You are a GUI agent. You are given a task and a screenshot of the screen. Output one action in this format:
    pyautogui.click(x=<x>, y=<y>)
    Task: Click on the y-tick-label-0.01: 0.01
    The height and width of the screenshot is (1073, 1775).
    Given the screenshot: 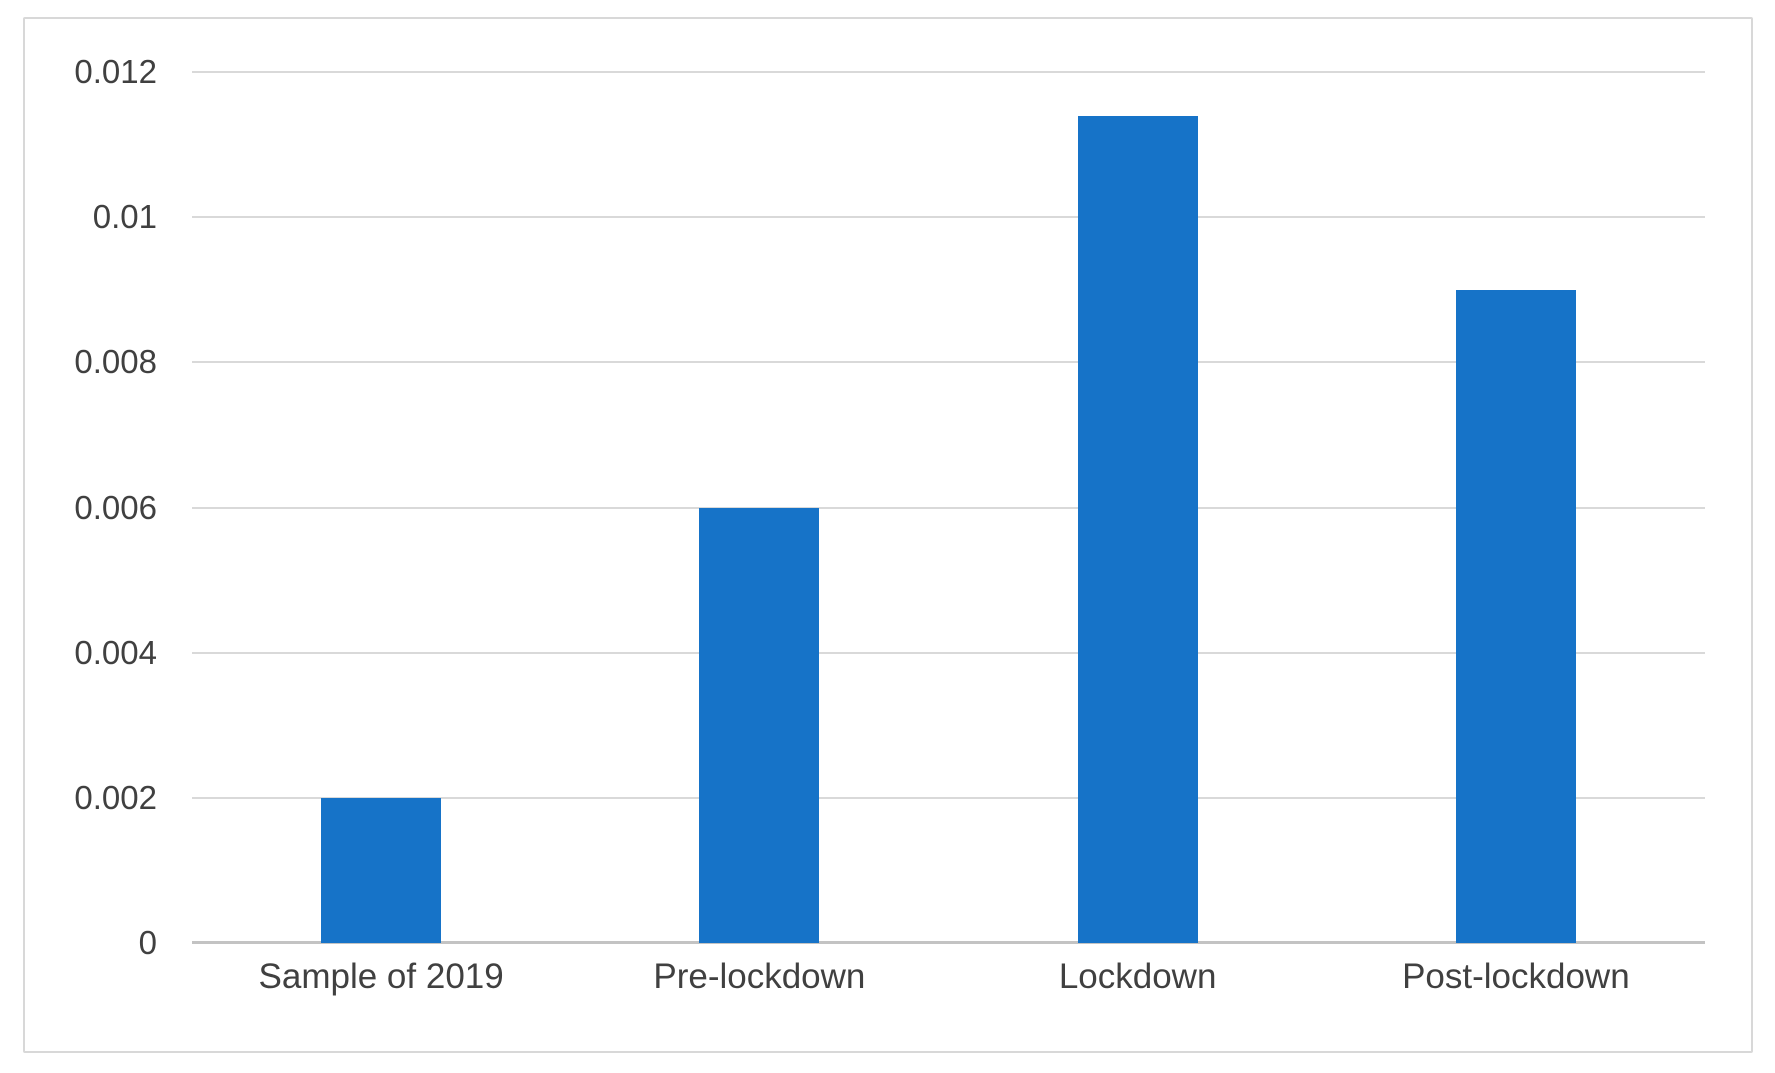 What is the action you would take?
    pyautogui.click(x=124, y=217)
    